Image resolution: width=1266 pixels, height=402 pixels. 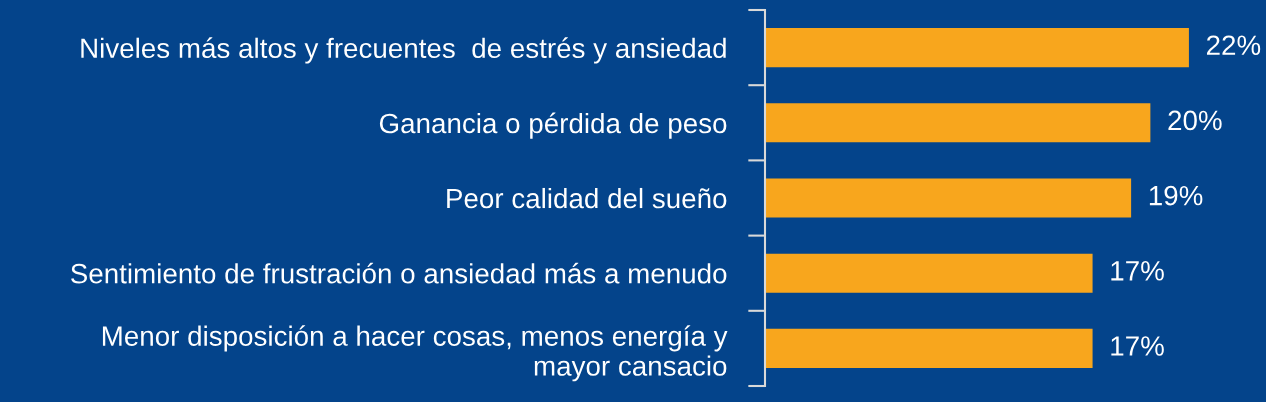 I want to click on y-tick-label: Menor disposición a hacer cosas, menos energía y mayor cansacio, so click(x=415, y=353).